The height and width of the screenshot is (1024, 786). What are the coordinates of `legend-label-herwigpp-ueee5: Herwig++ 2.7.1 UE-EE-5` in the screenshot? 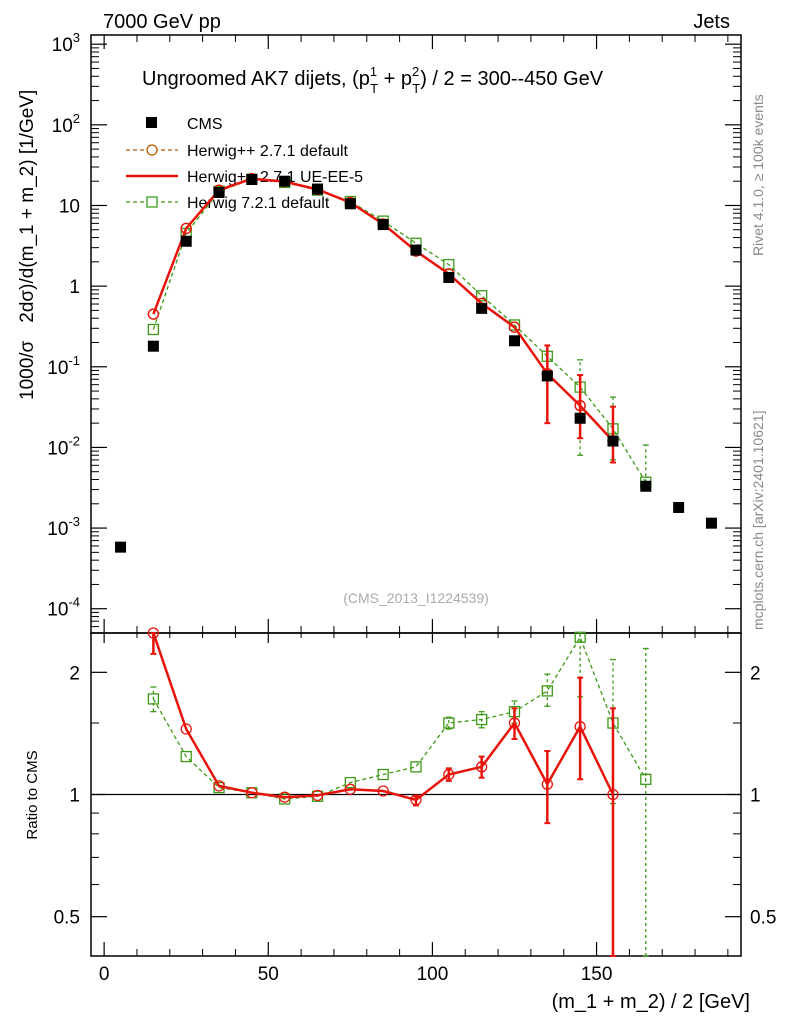 It's located at (275, 177).